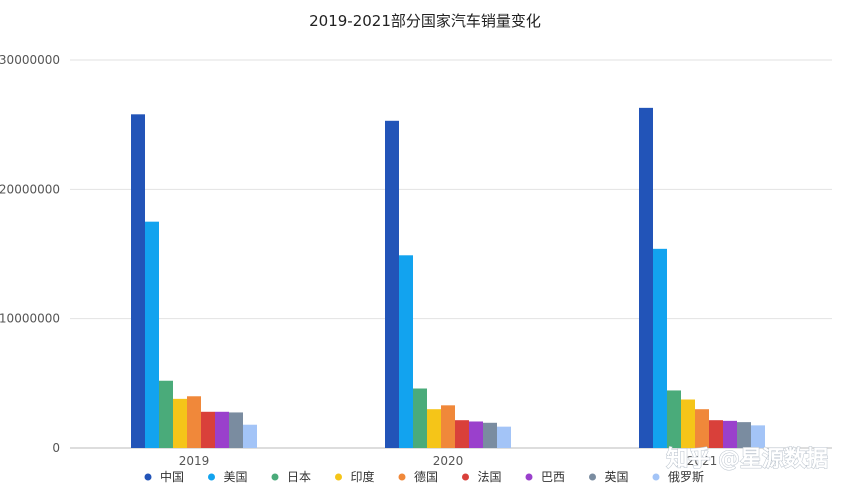 Image resolution: width=850 pixels, height=492 pixels. What do you see at coordinates (406, 351) in the screenshot?
I see `bar-美国-2020` at bounding box center [406, 351].